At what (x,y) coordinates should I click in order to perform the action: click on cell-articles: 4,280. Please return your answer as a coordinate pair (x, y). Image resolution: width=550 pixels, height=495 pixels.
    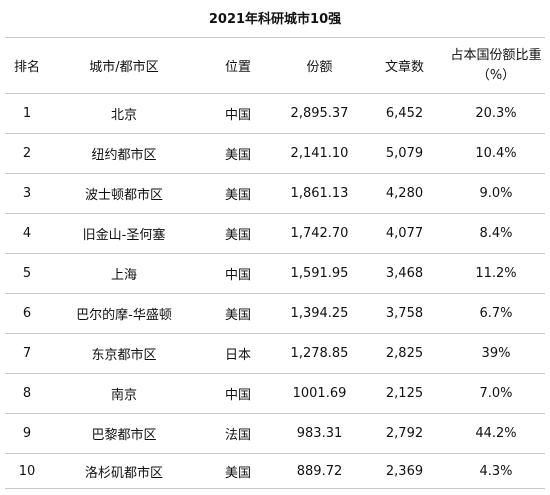
    Looking at the image, I should click on (404, 193).